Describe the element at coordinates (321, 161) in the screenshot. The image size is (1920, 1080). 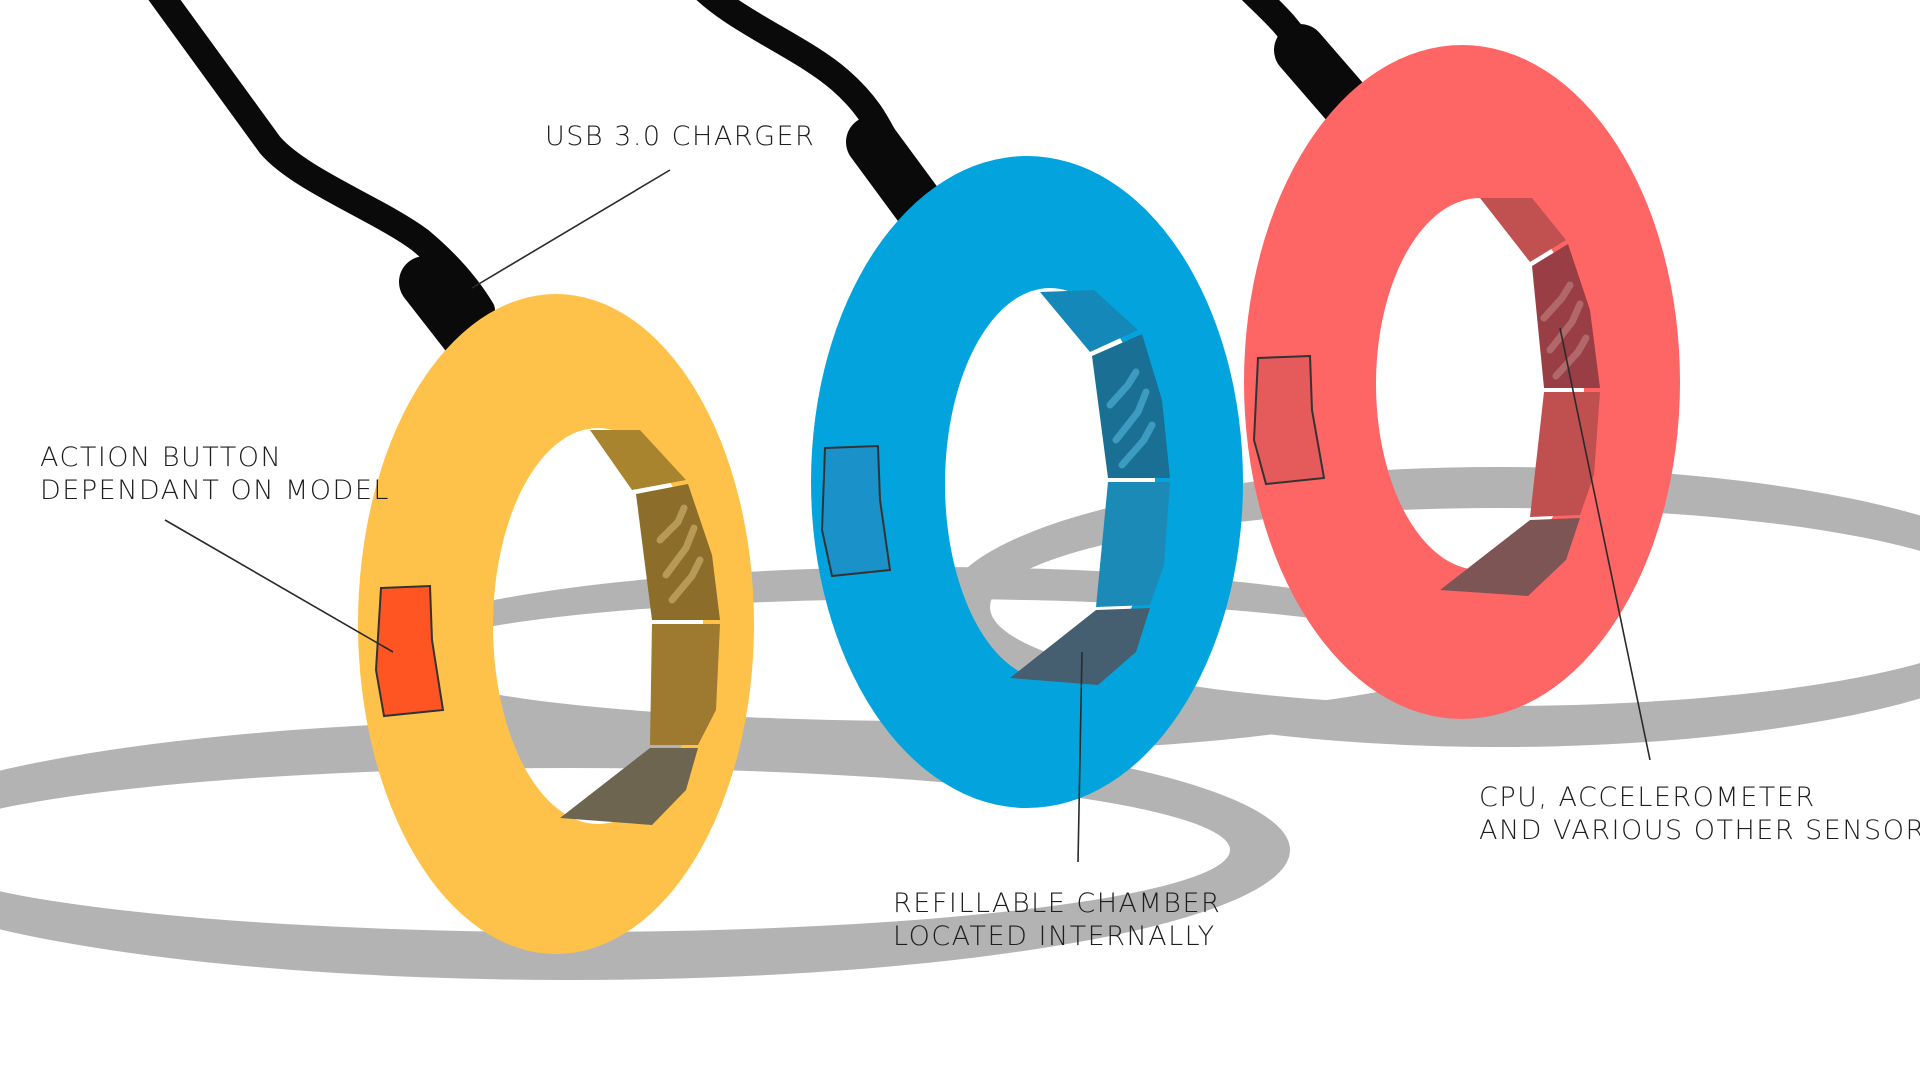
I see `cable-icon` at that location.